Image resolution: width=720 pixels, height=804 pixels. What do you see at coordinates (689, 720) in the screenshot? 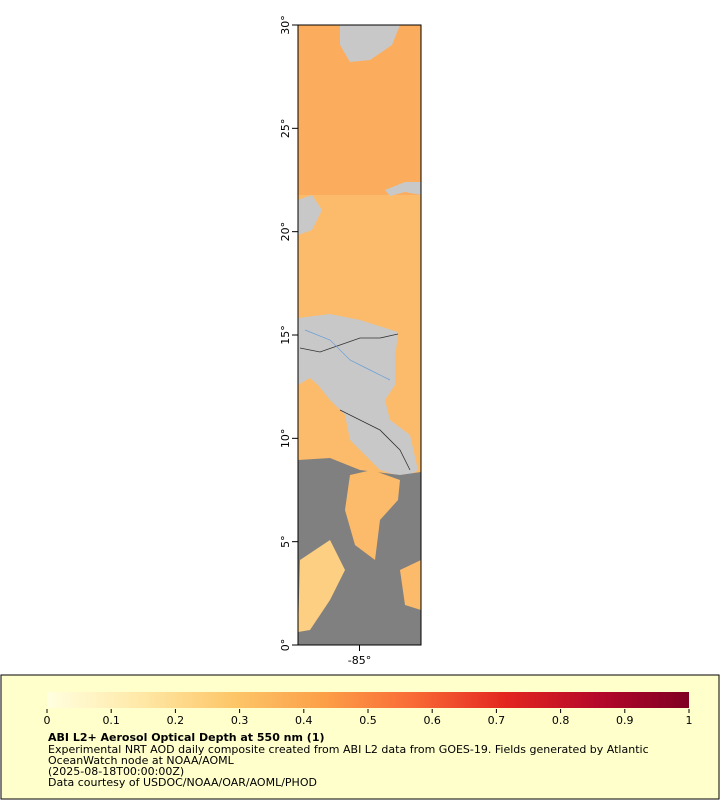
I see `colorbar-tick-label: 1` at bounding box center [689, 720].